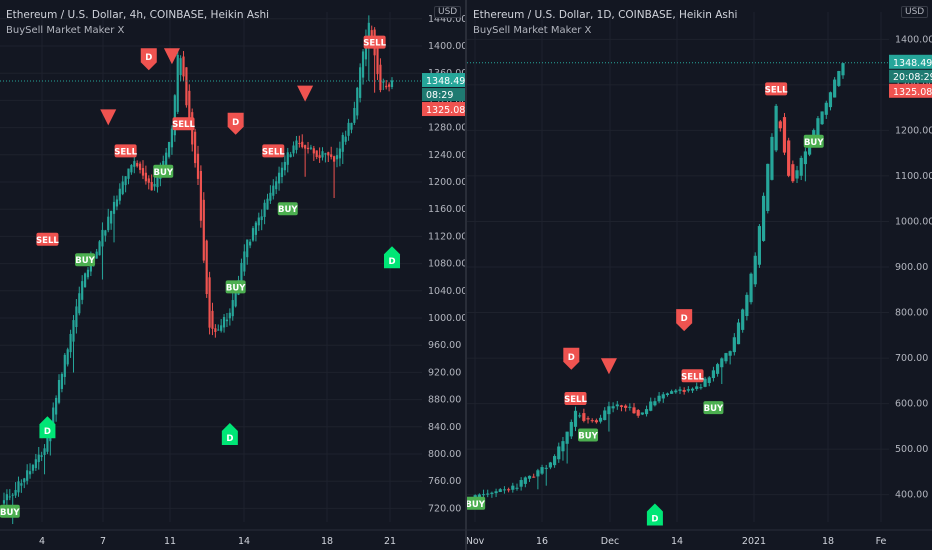  What do you see at coordinates (327, 541) in the screenshot?
I see `time-tick-label: 18` at bounding box center [327, 541].